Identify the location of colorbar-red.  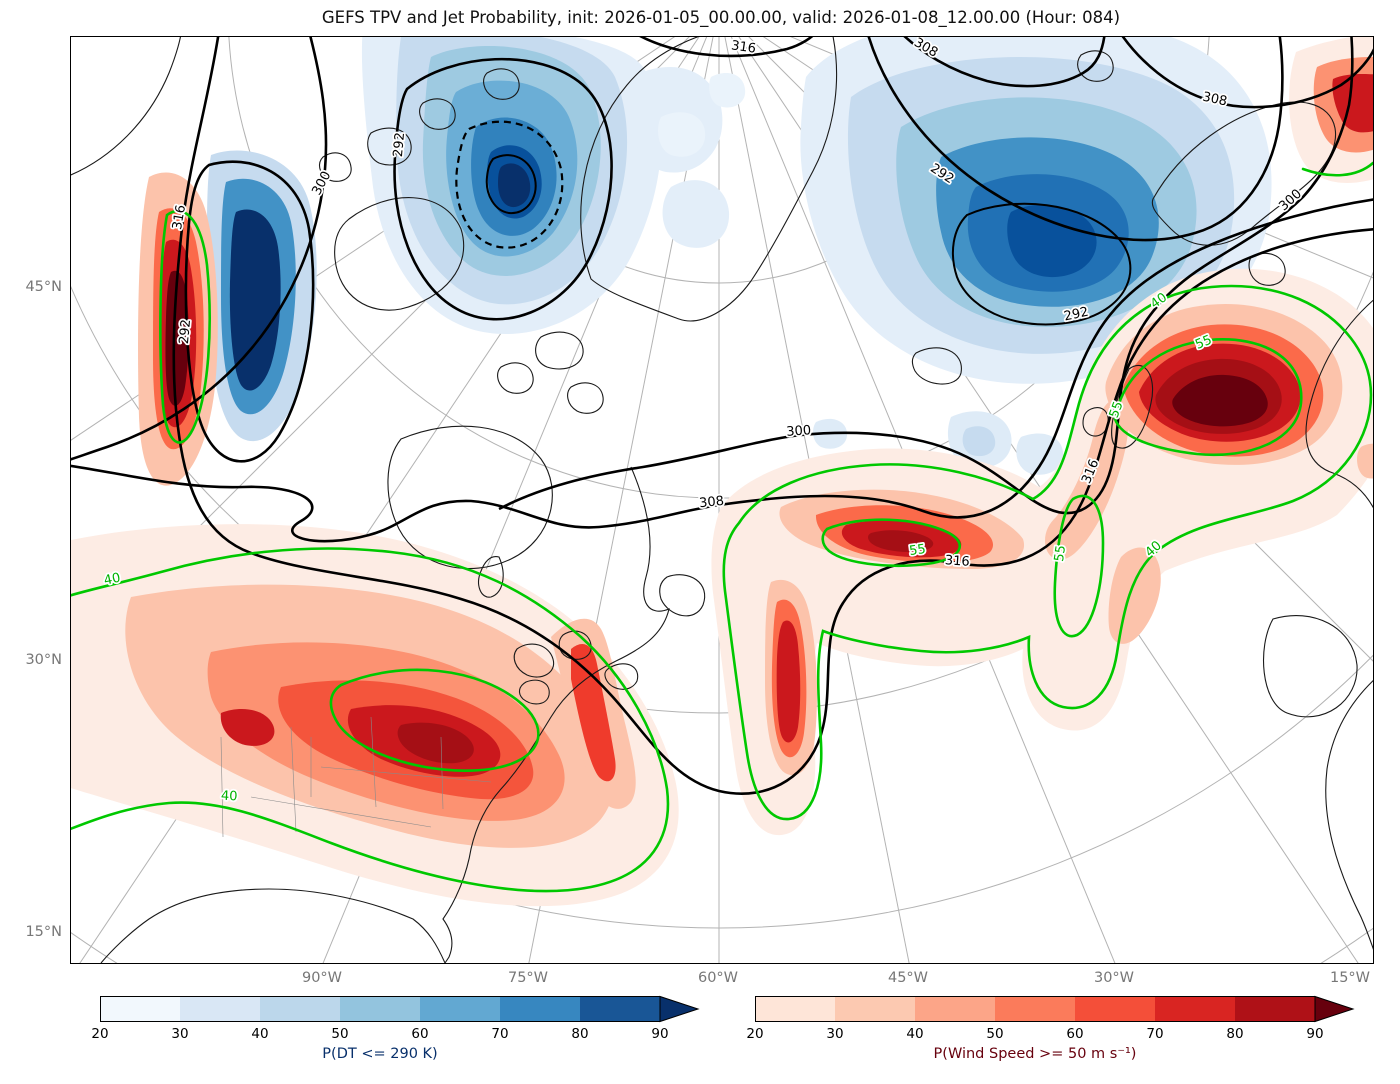
(1055, 1009).